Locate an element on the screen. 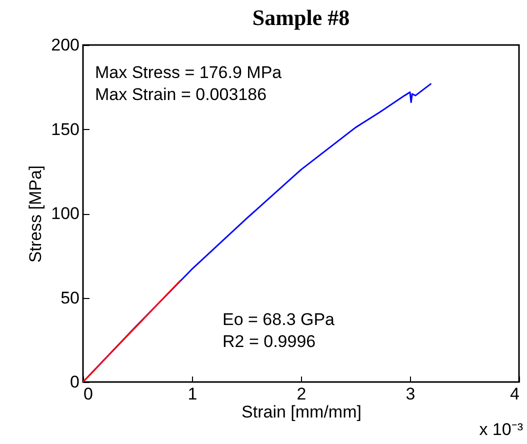 This screenshot has height=444, width=527. x-axis-title: Strain [mm/mm] is located at coordinates (302, 412).